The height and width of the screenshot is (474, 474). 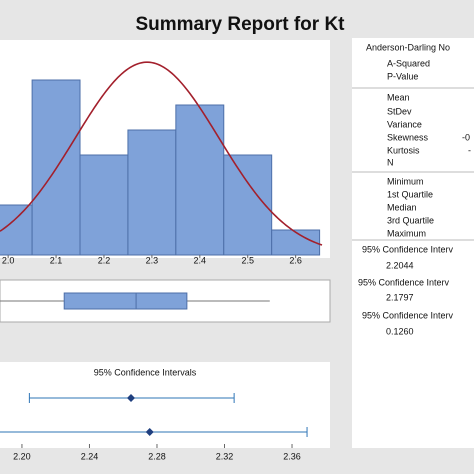 What do you see at coordinates (152, 260) in the screenshot?
I see `x-tick-label: 2.3` at bounding box center [152, 260].